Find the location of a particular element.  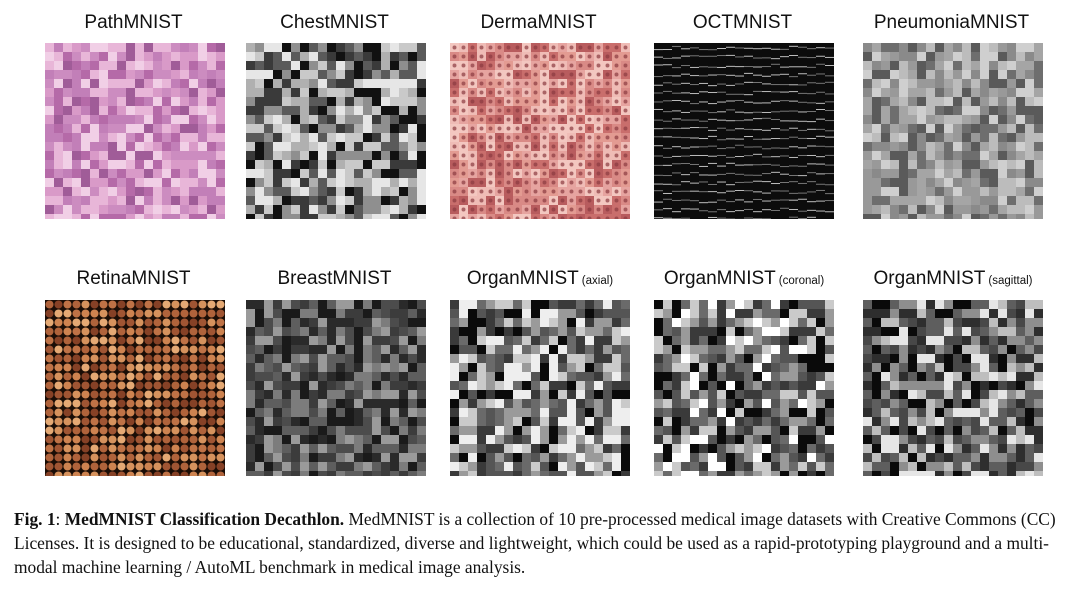

panel-title: ChestMNIST is located at coordinates (336, 23).